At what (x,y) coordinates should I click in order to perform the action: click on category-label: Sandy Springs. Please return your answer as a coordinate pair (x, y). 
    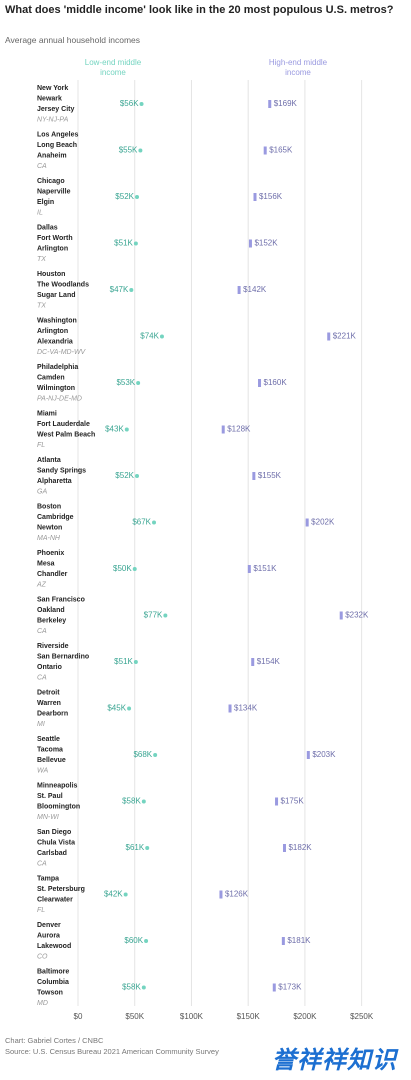
    Looking at the image, I should click on (61, 470).